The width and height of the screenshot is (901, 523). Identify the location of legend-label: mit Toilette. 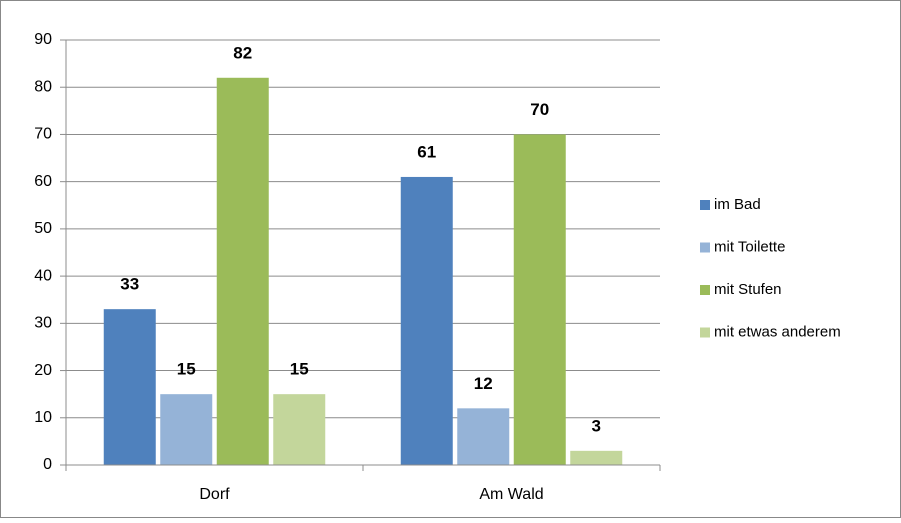
(749, 246).